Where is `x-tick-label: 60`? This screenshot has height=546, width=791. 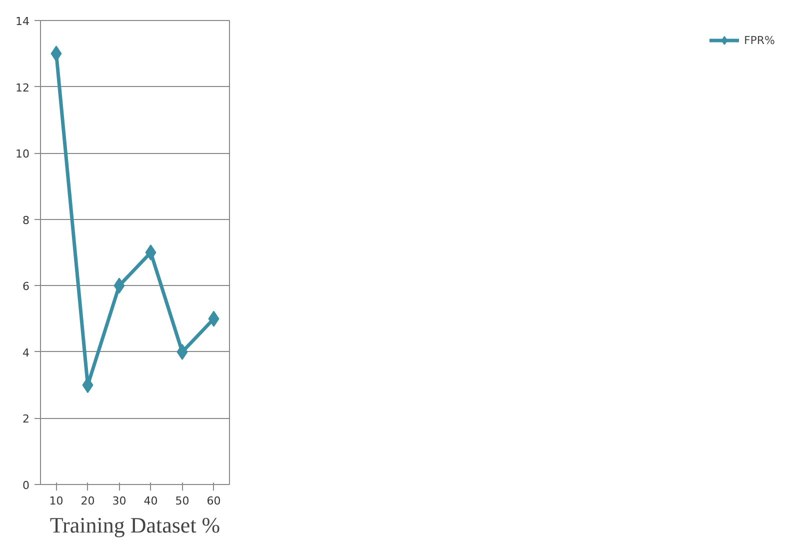 x-tick-label: 60 is located at coordinates (213, 501).